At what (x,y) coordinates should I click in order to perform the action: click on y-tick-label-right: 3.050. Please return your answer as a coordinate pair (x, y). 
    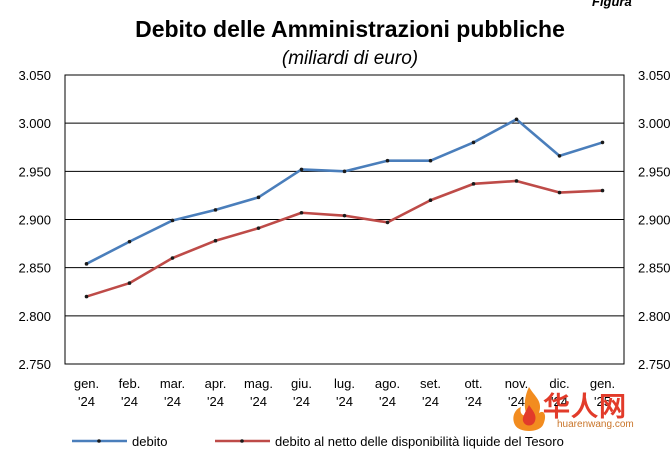
    Looking at the image, I should click on (654, 75).